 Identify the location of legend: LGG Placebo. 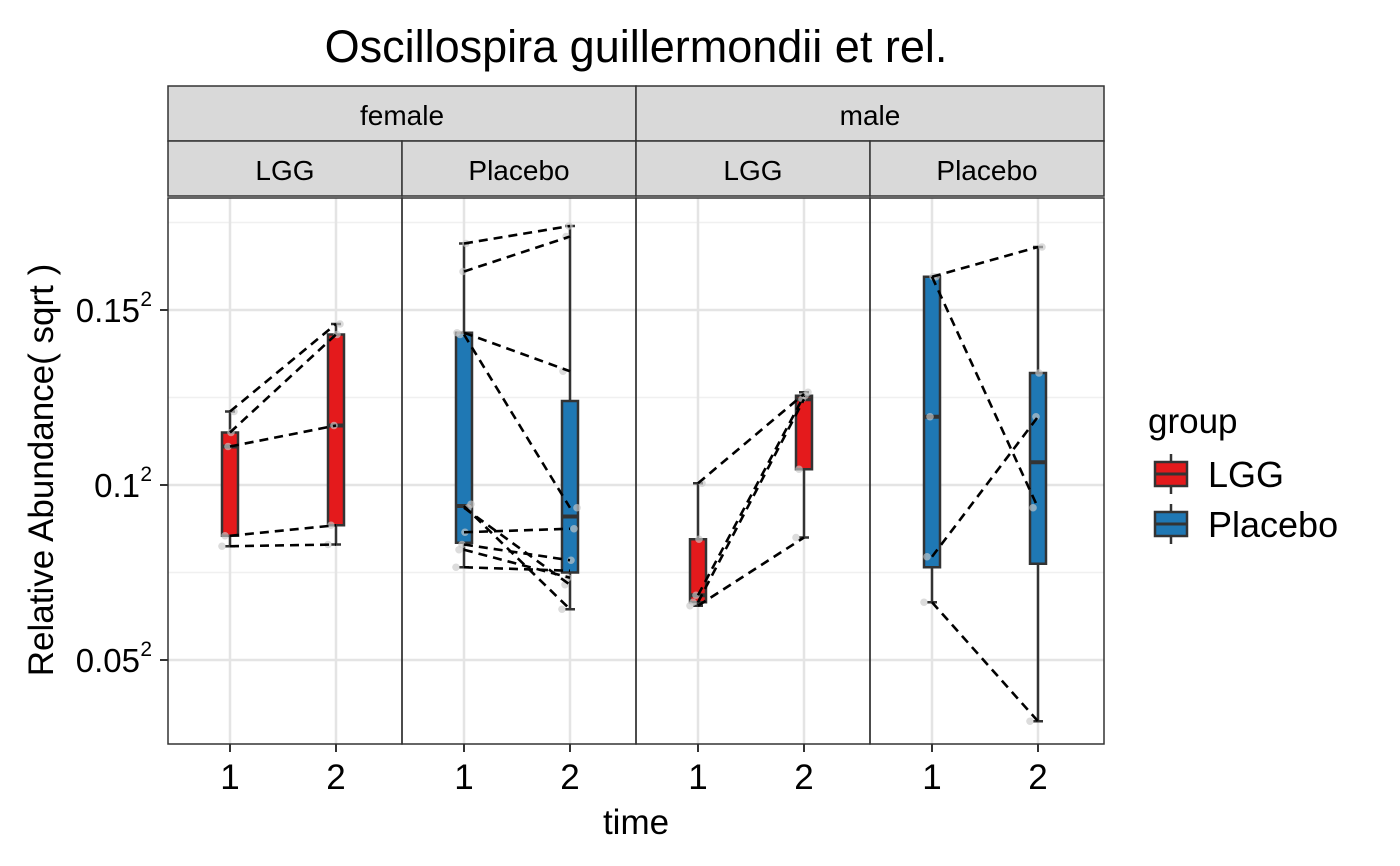
(1245, 499).